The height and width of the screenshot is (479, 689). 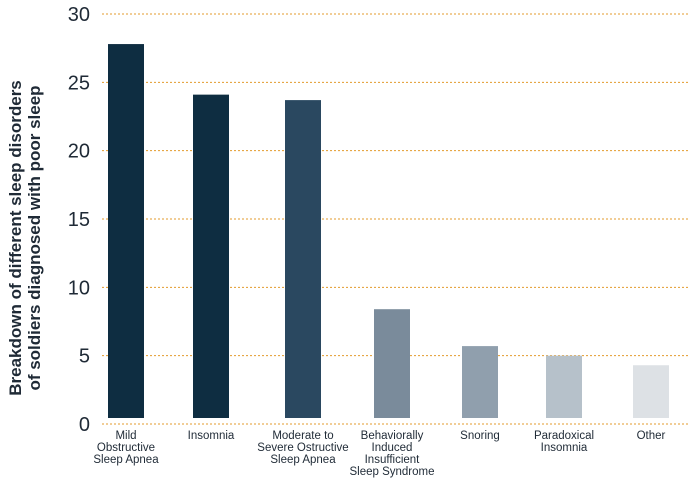 What do you see at coordinates (79, 288) in the screenshot?
I see `y-tick-label-10: 10` at bounding box center [79, 288].